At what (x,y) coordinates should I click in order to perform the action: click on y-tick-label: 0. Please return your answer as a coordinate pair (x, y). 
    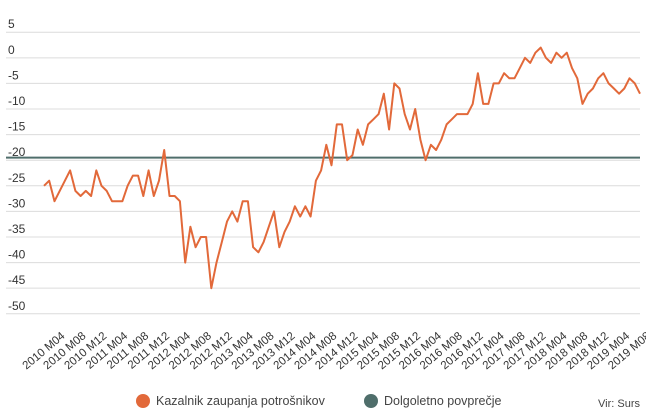
    Looking at the image, I should click on (11, 50).